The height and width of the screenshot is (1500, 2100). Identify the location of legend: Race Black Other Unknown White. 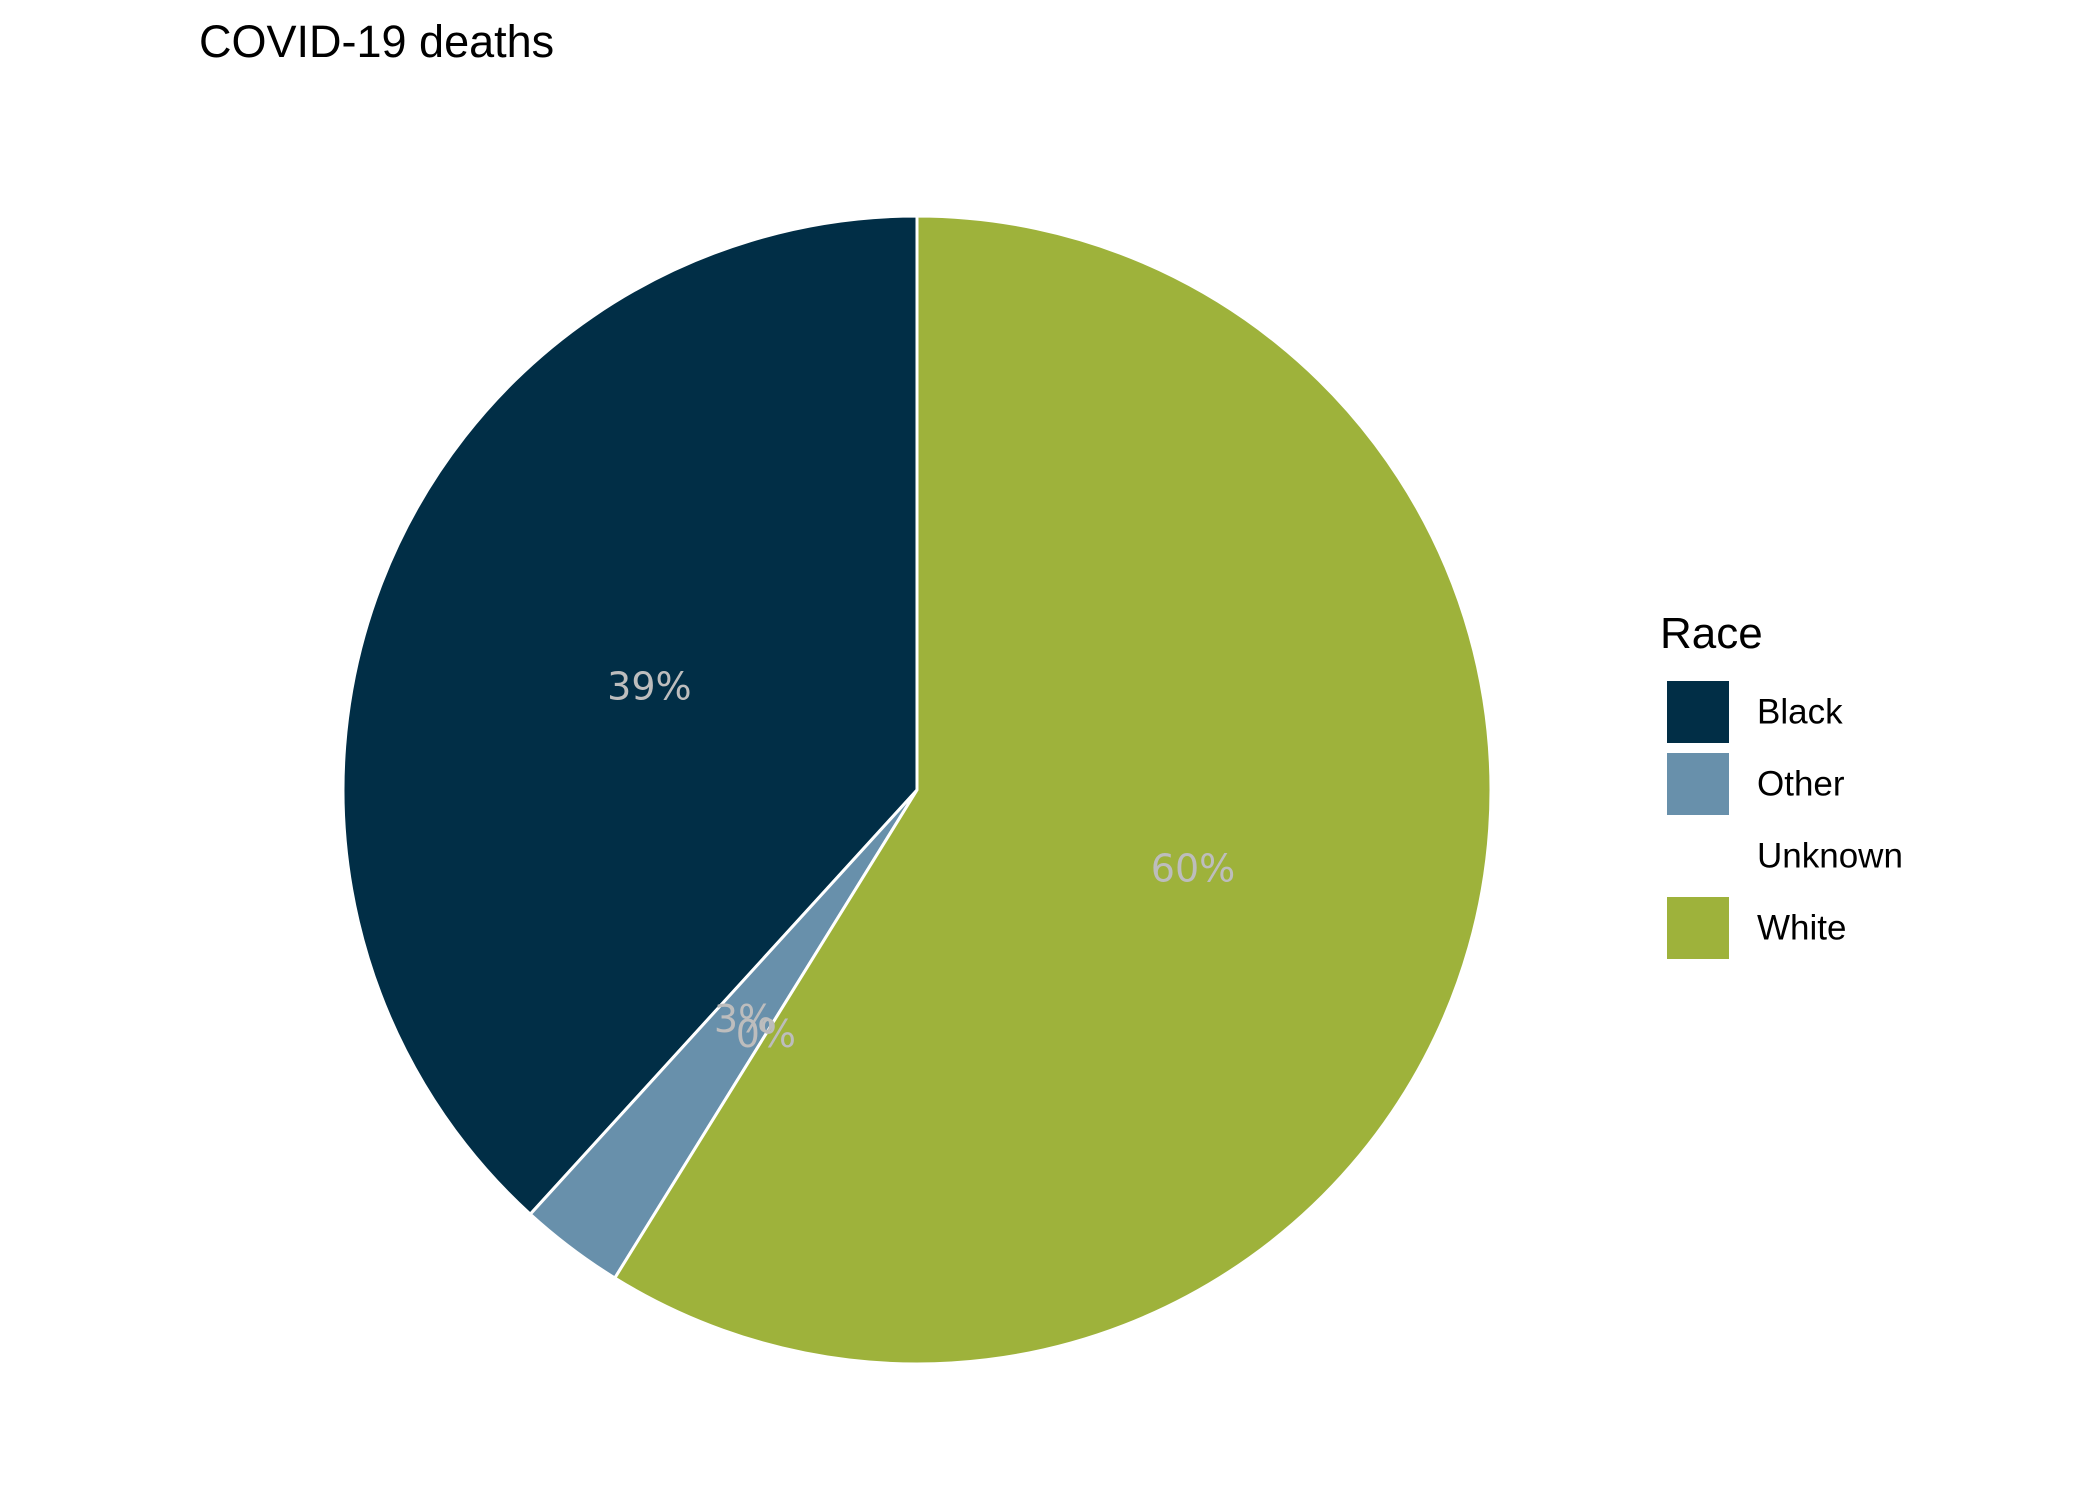
(1781, 784).